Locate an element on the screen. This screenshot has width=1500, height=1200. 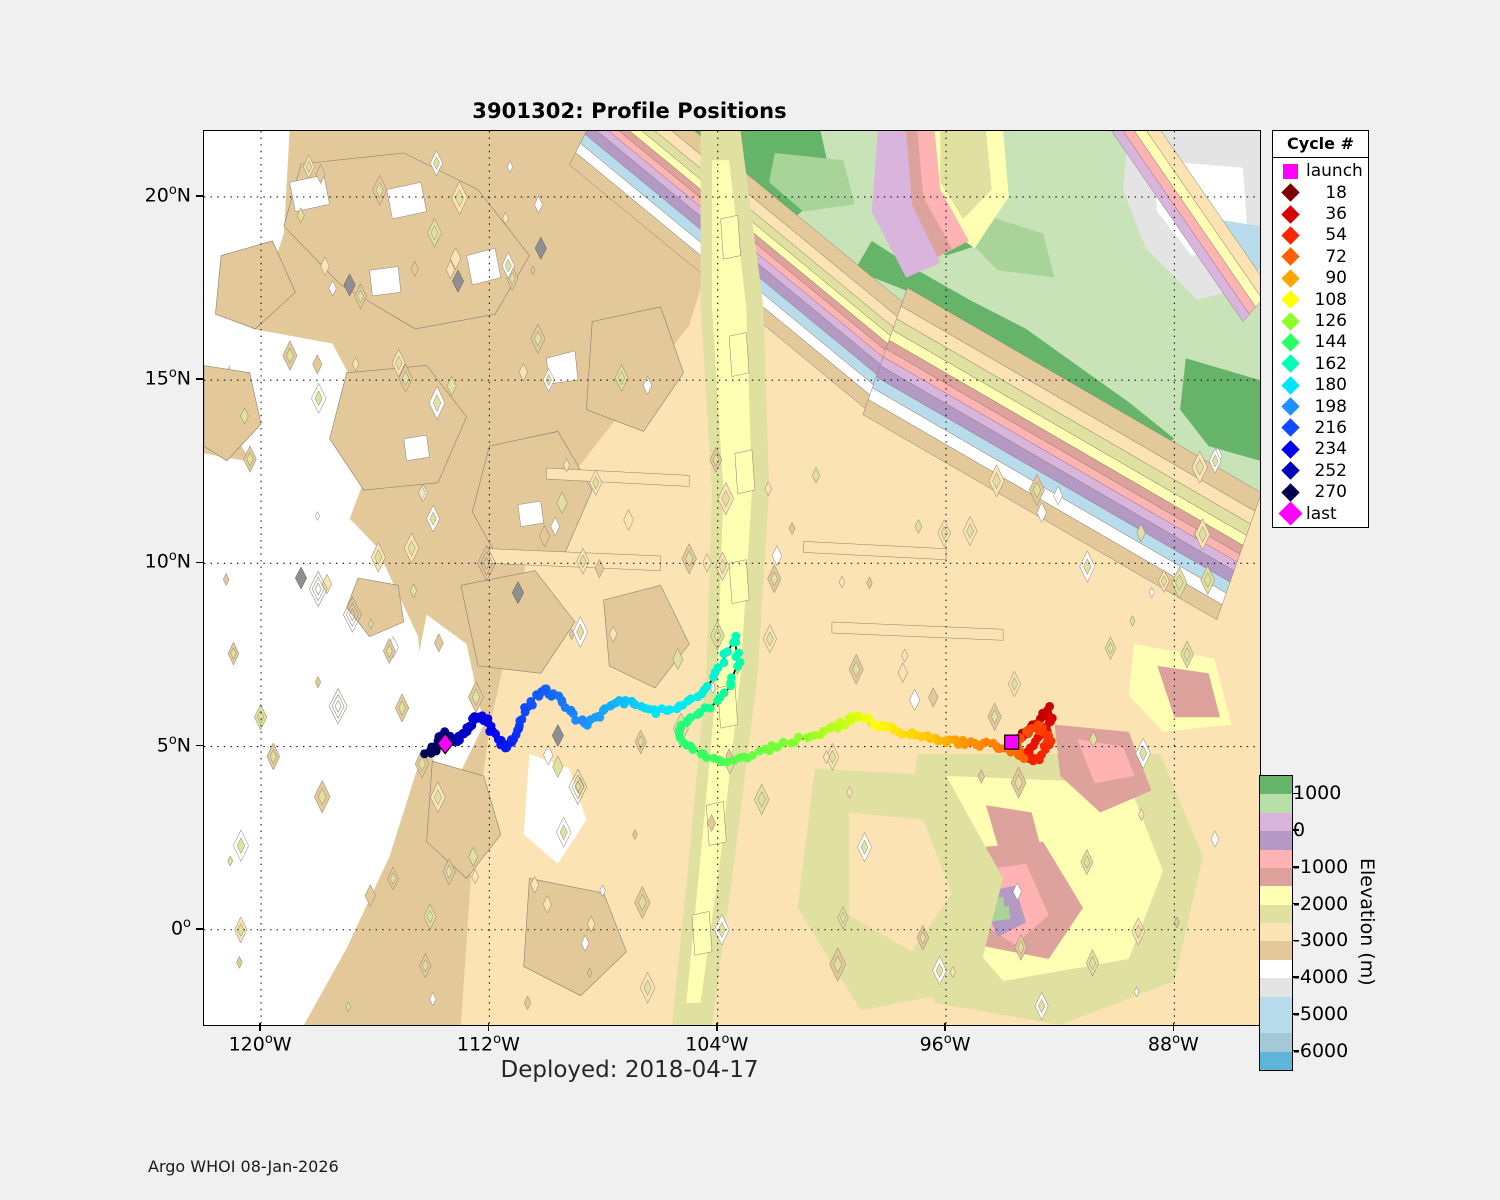
legend-item: 216 is located at coordinates (1320, 427).